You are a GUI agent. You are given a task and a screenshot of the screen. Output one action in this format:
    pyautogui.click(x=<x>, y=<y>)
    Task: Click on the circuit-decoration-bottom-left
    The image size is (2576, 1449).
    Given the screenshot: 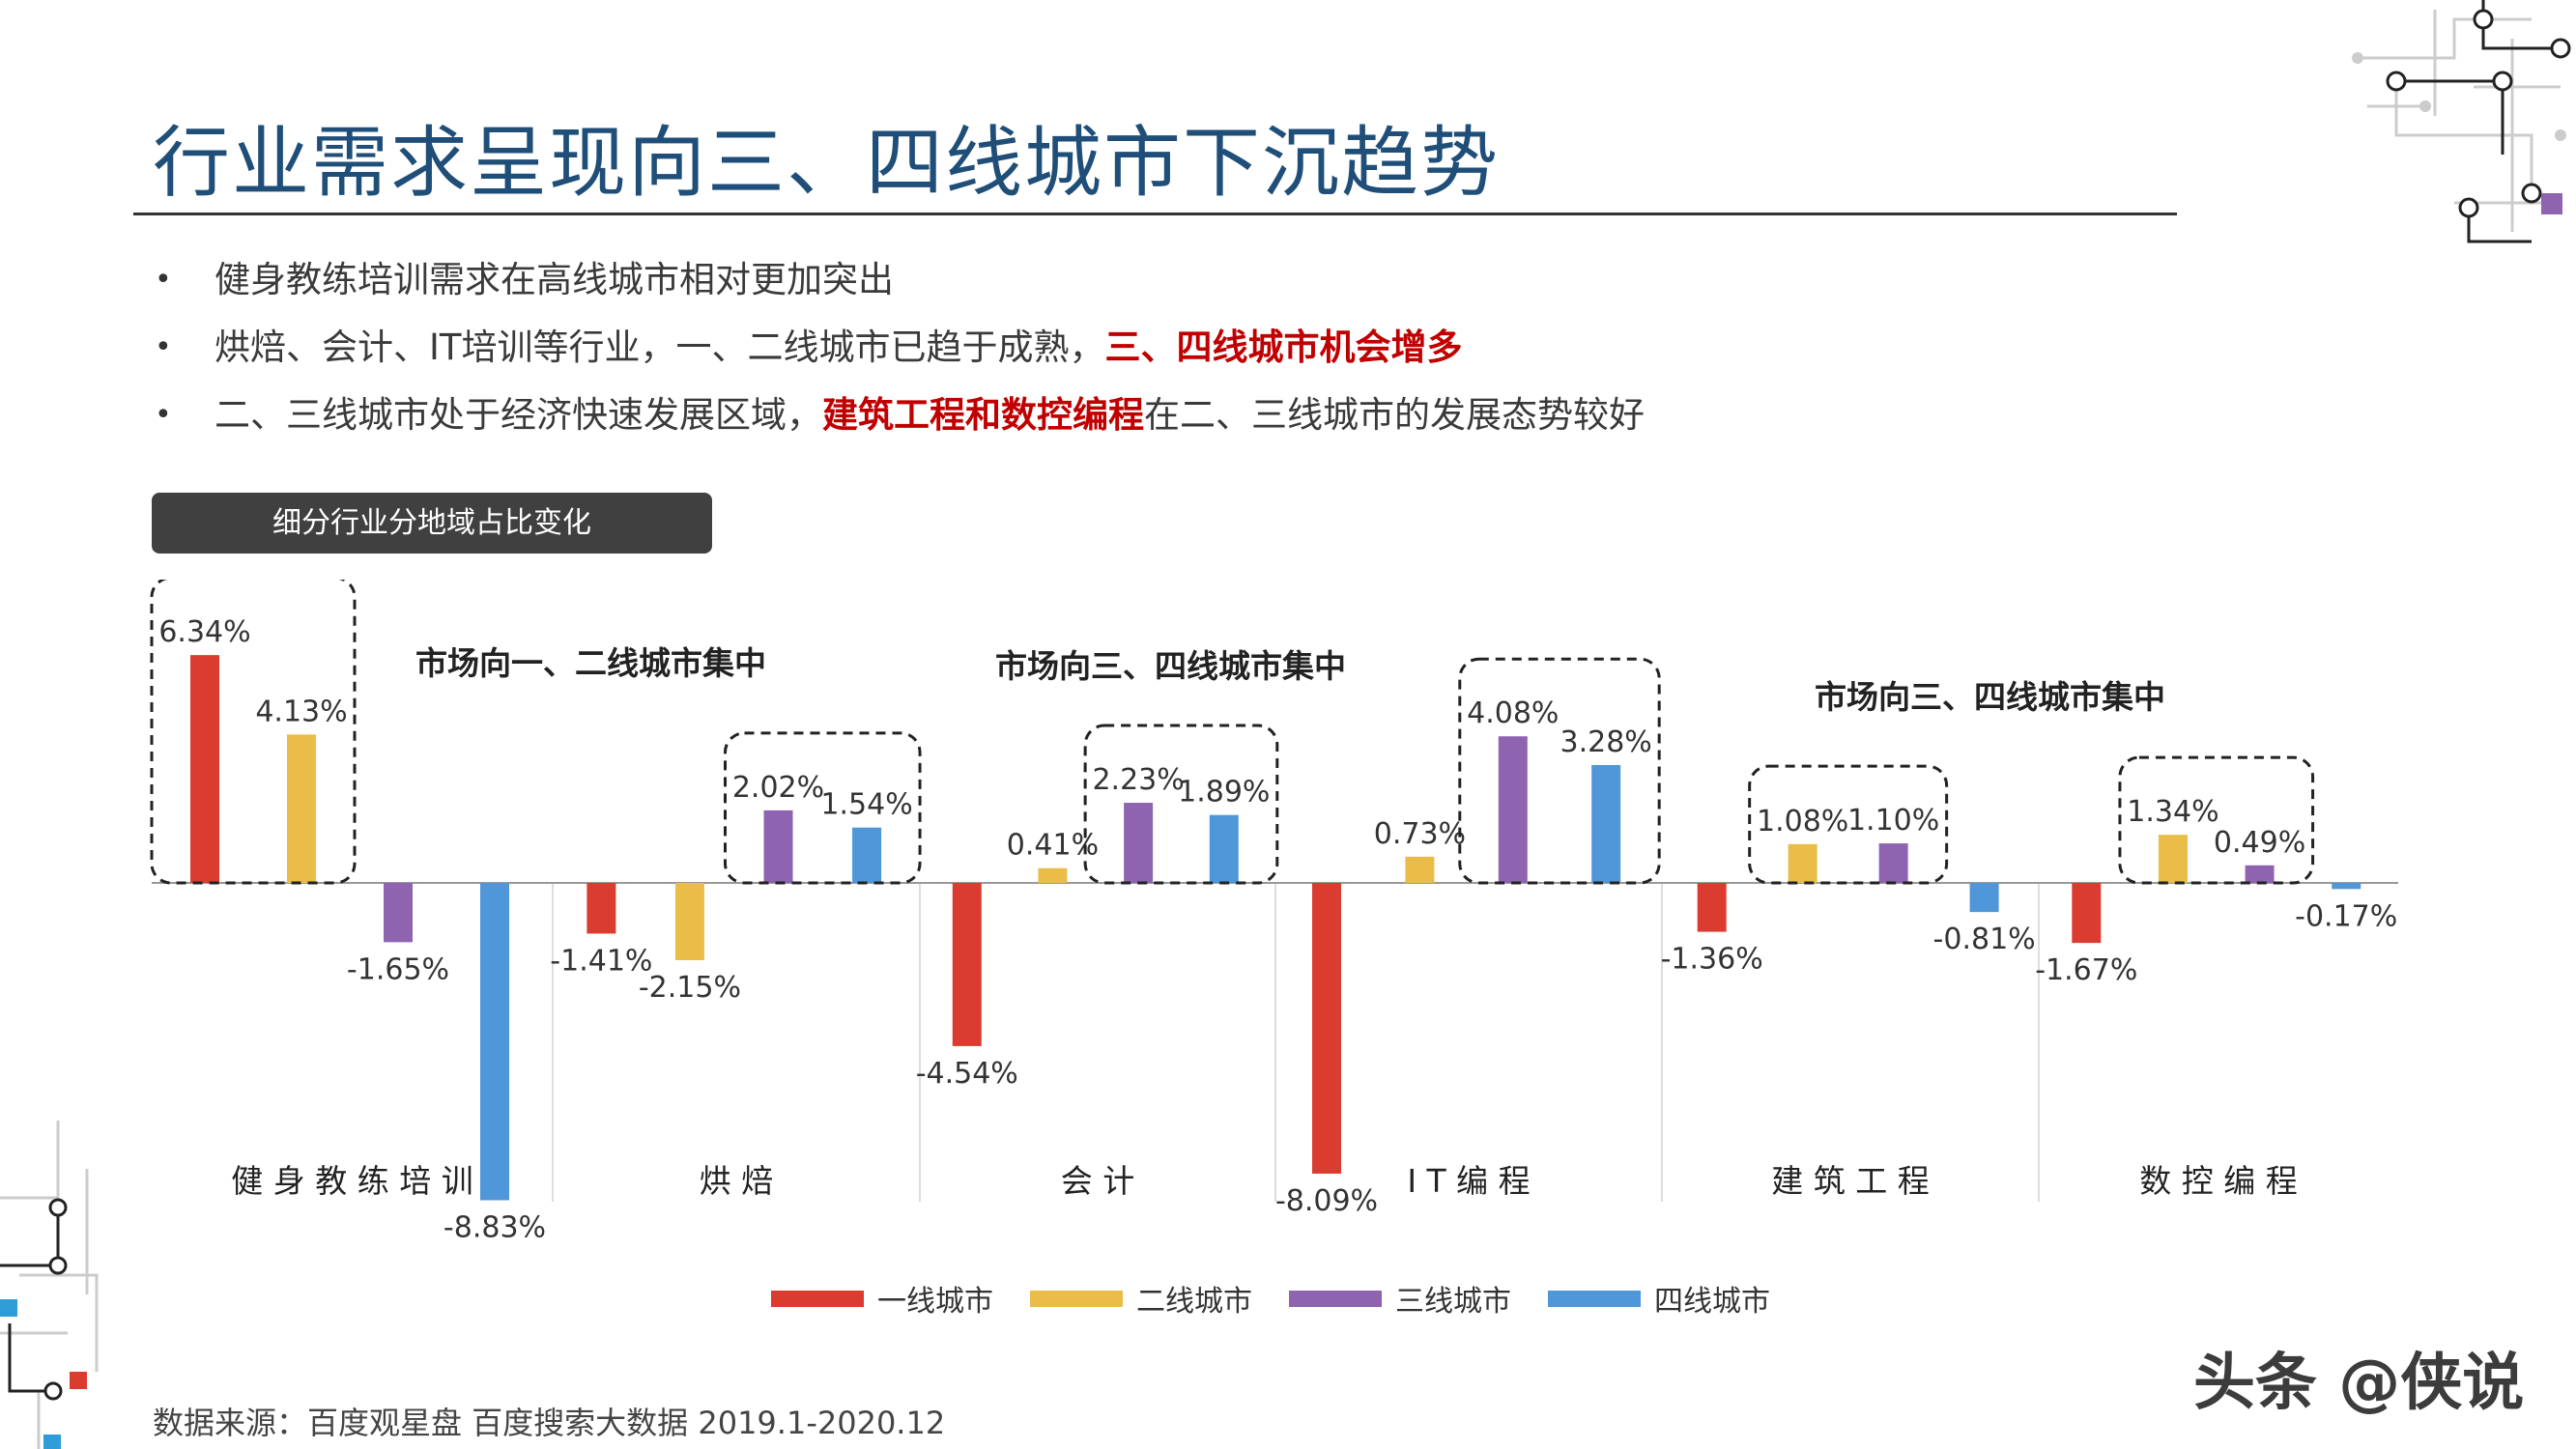 What is the action you would take?
    pyautogui.click(x=50, y=1285)
    